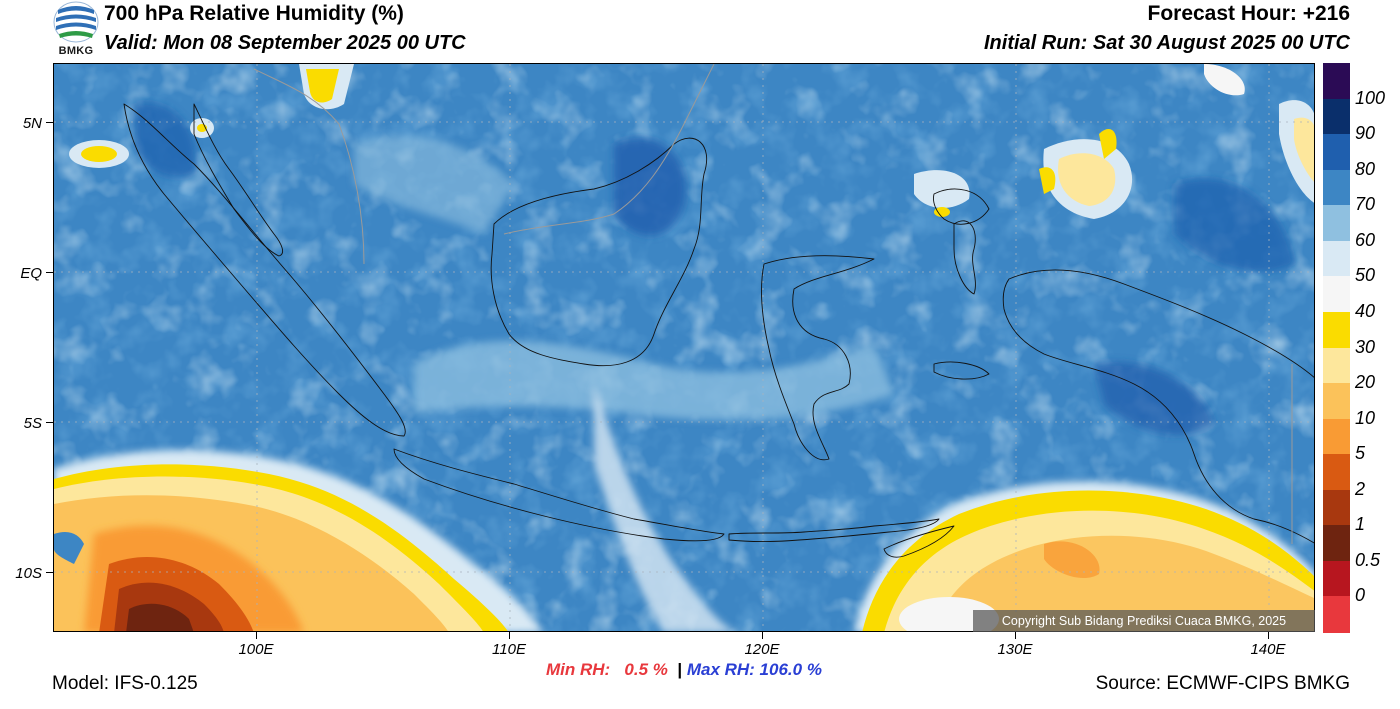  Describe the element at coordinates (1365, 133) in the screenshot. I see `colorbar-label: 90` at that location.